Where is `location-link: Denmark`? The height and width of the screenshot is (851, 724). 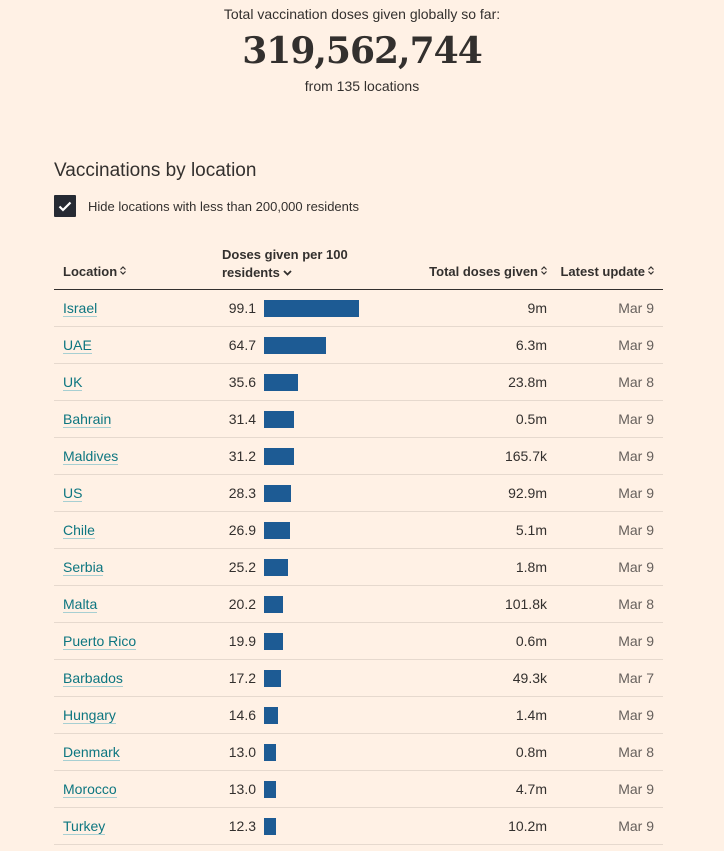
location-link: Denmark is located at coordinates (91, 752).